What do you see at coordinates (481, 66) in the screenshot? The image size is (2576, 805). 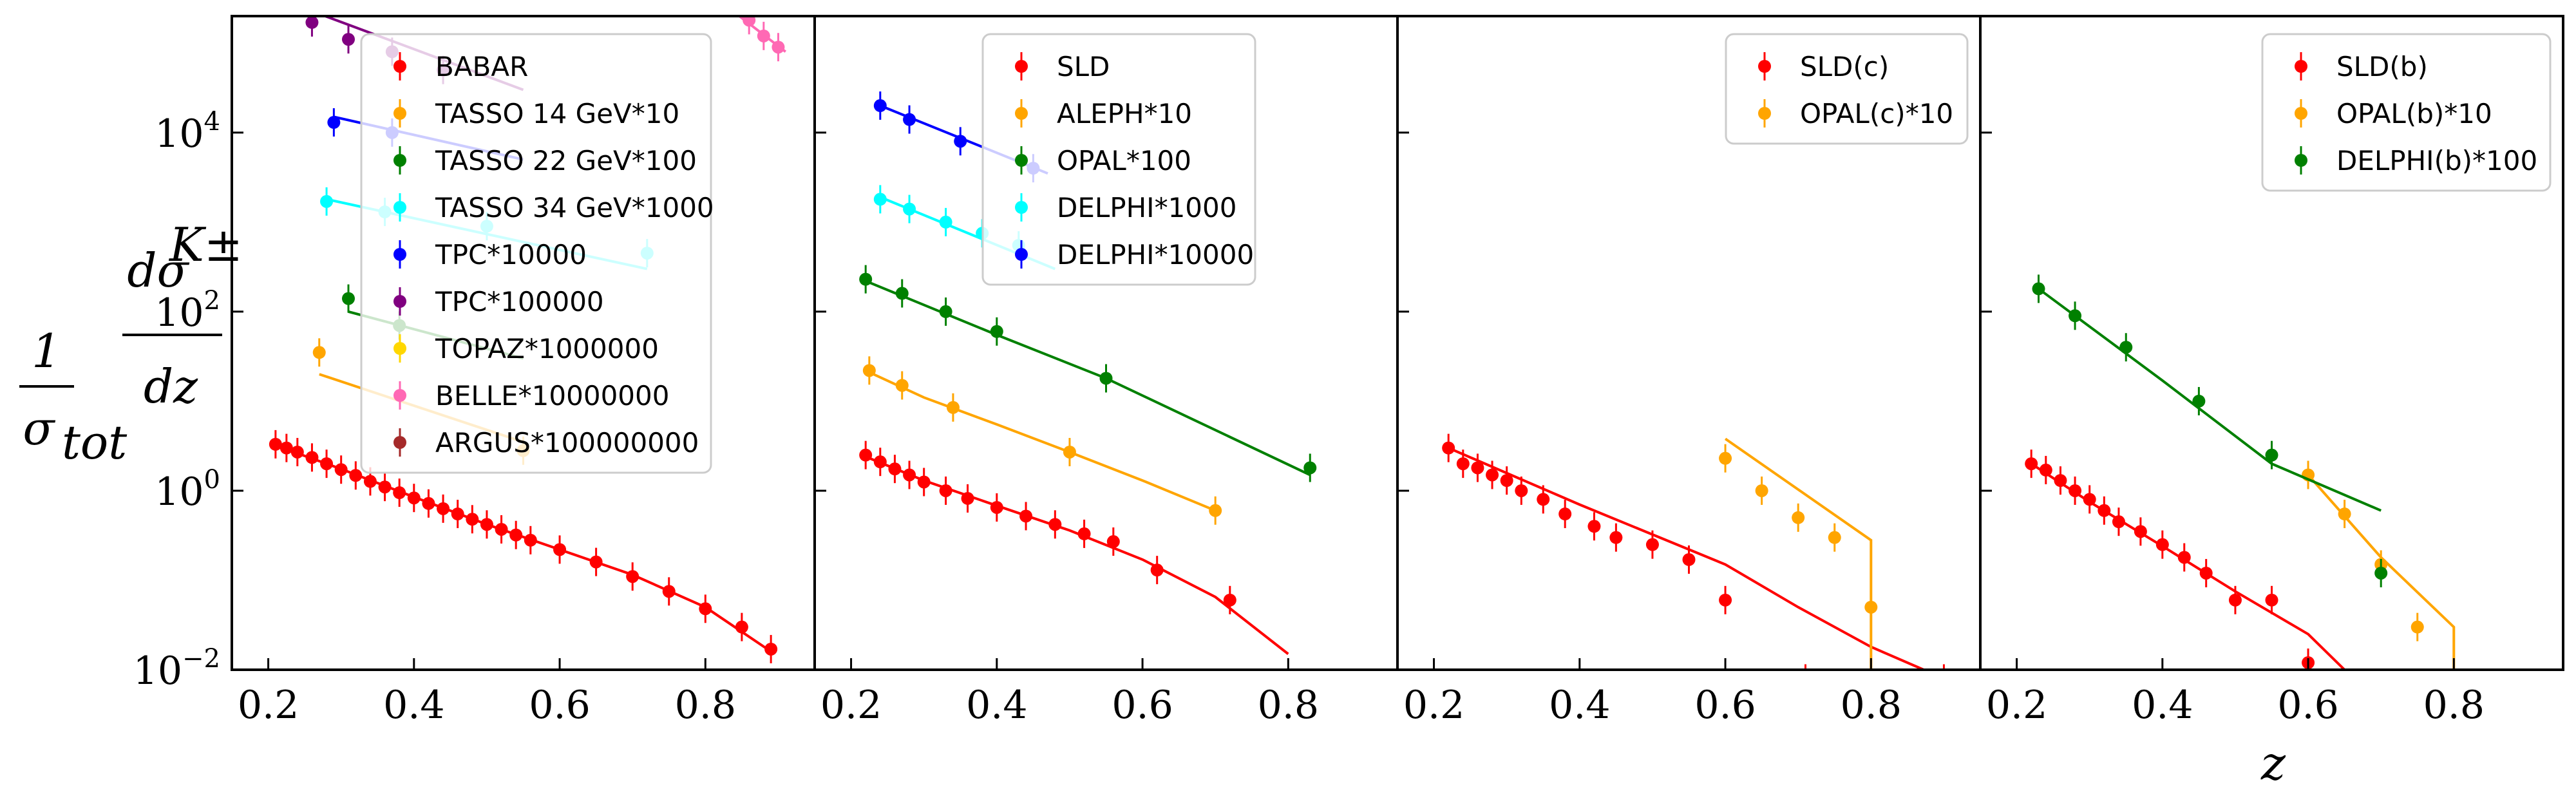 I see `legend-entry-label: BABAR` at bounding box center [481, 66].